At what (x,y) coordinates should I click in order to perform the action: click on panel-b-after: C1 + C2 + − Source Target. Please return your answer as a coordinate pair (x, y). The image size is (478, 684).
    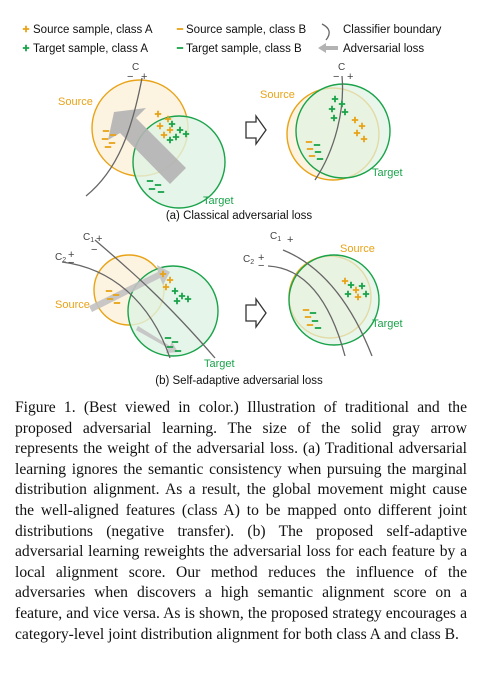
    Looking at the image, I should click on (323, 294).